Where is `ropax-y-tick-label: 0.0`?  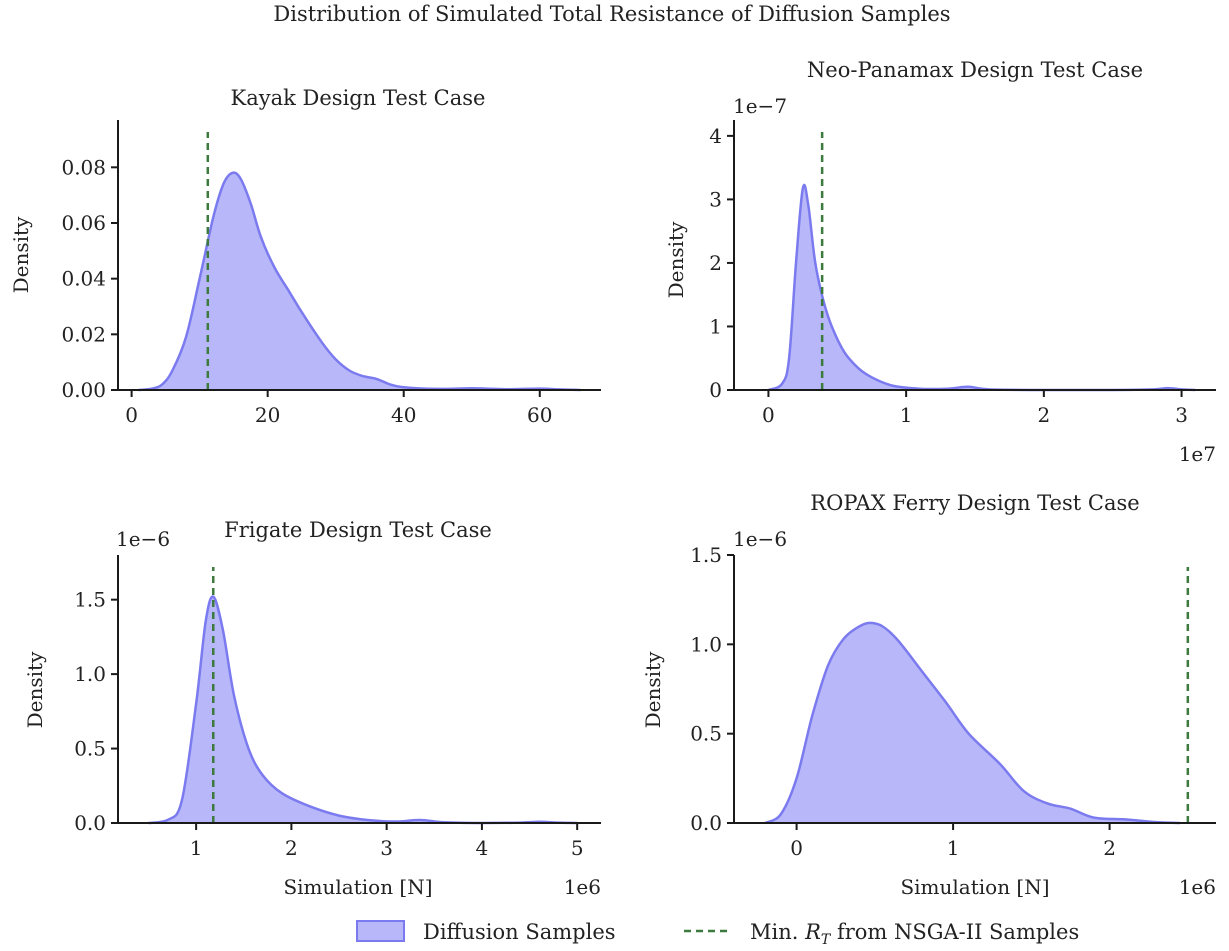
ropax-y-tick-label: 0.0 is located at coordinates (706, 823).